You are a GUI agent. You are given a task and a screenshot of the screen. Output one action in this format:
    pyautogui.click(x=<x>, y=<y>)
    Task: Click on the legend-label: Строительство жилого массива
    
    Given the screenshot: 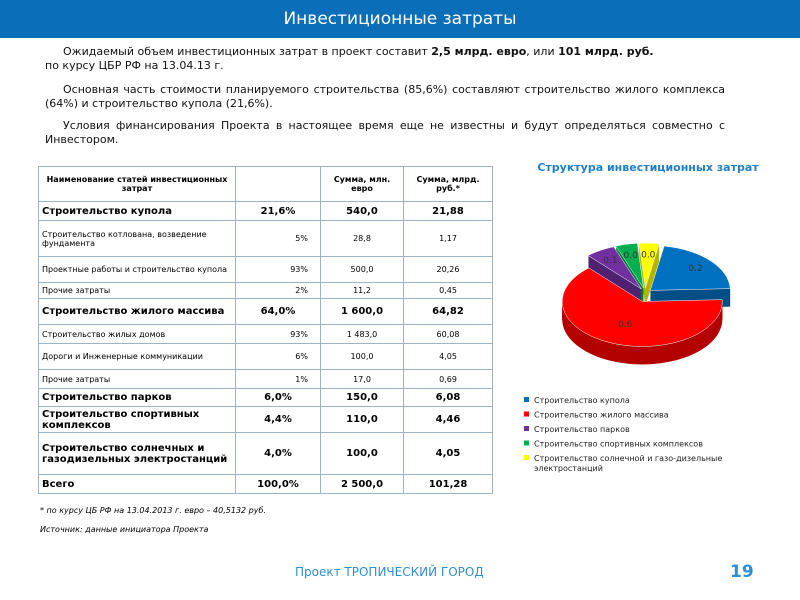 What is the action you would take?
    pyautogui.click(x=601, y=415)
    